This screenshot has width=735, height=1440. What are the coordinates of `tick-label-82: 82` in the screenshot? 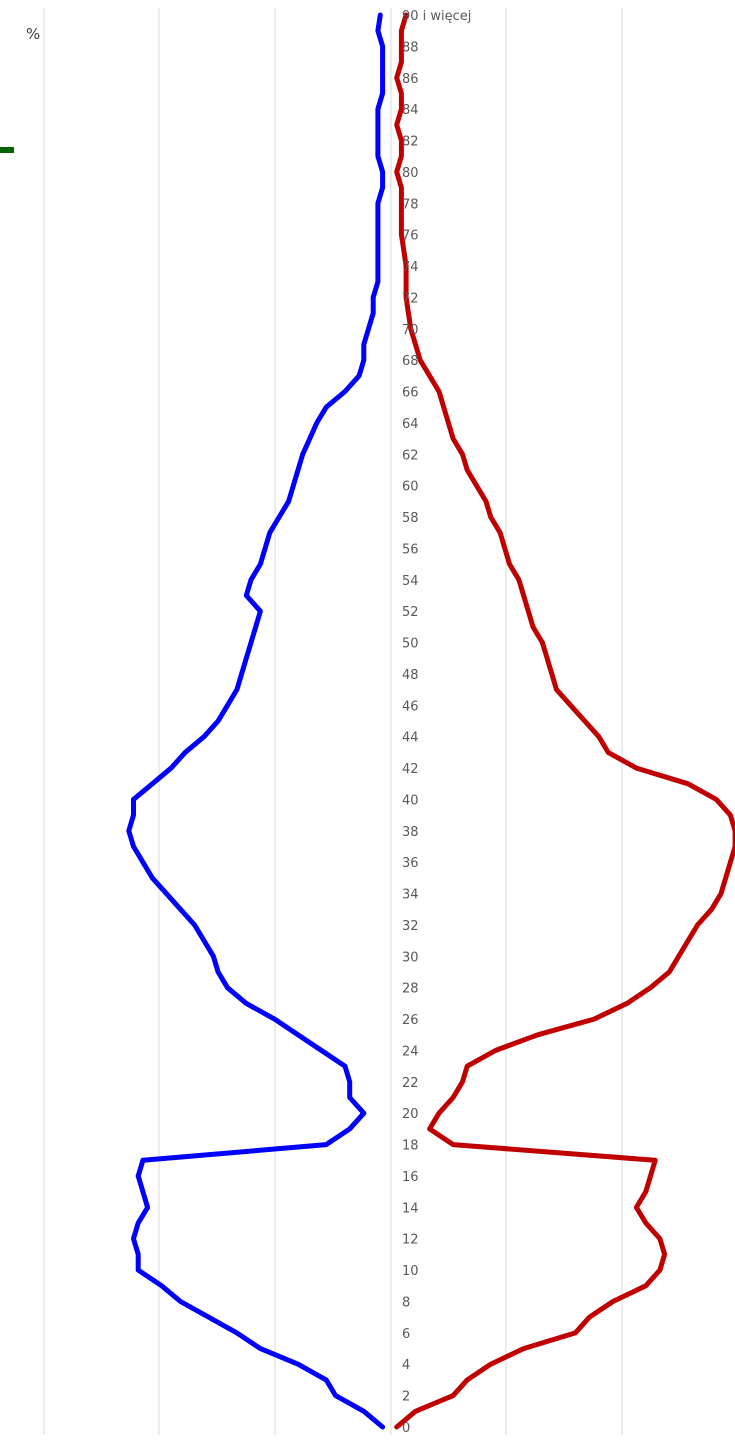 It's located at (410, 142).